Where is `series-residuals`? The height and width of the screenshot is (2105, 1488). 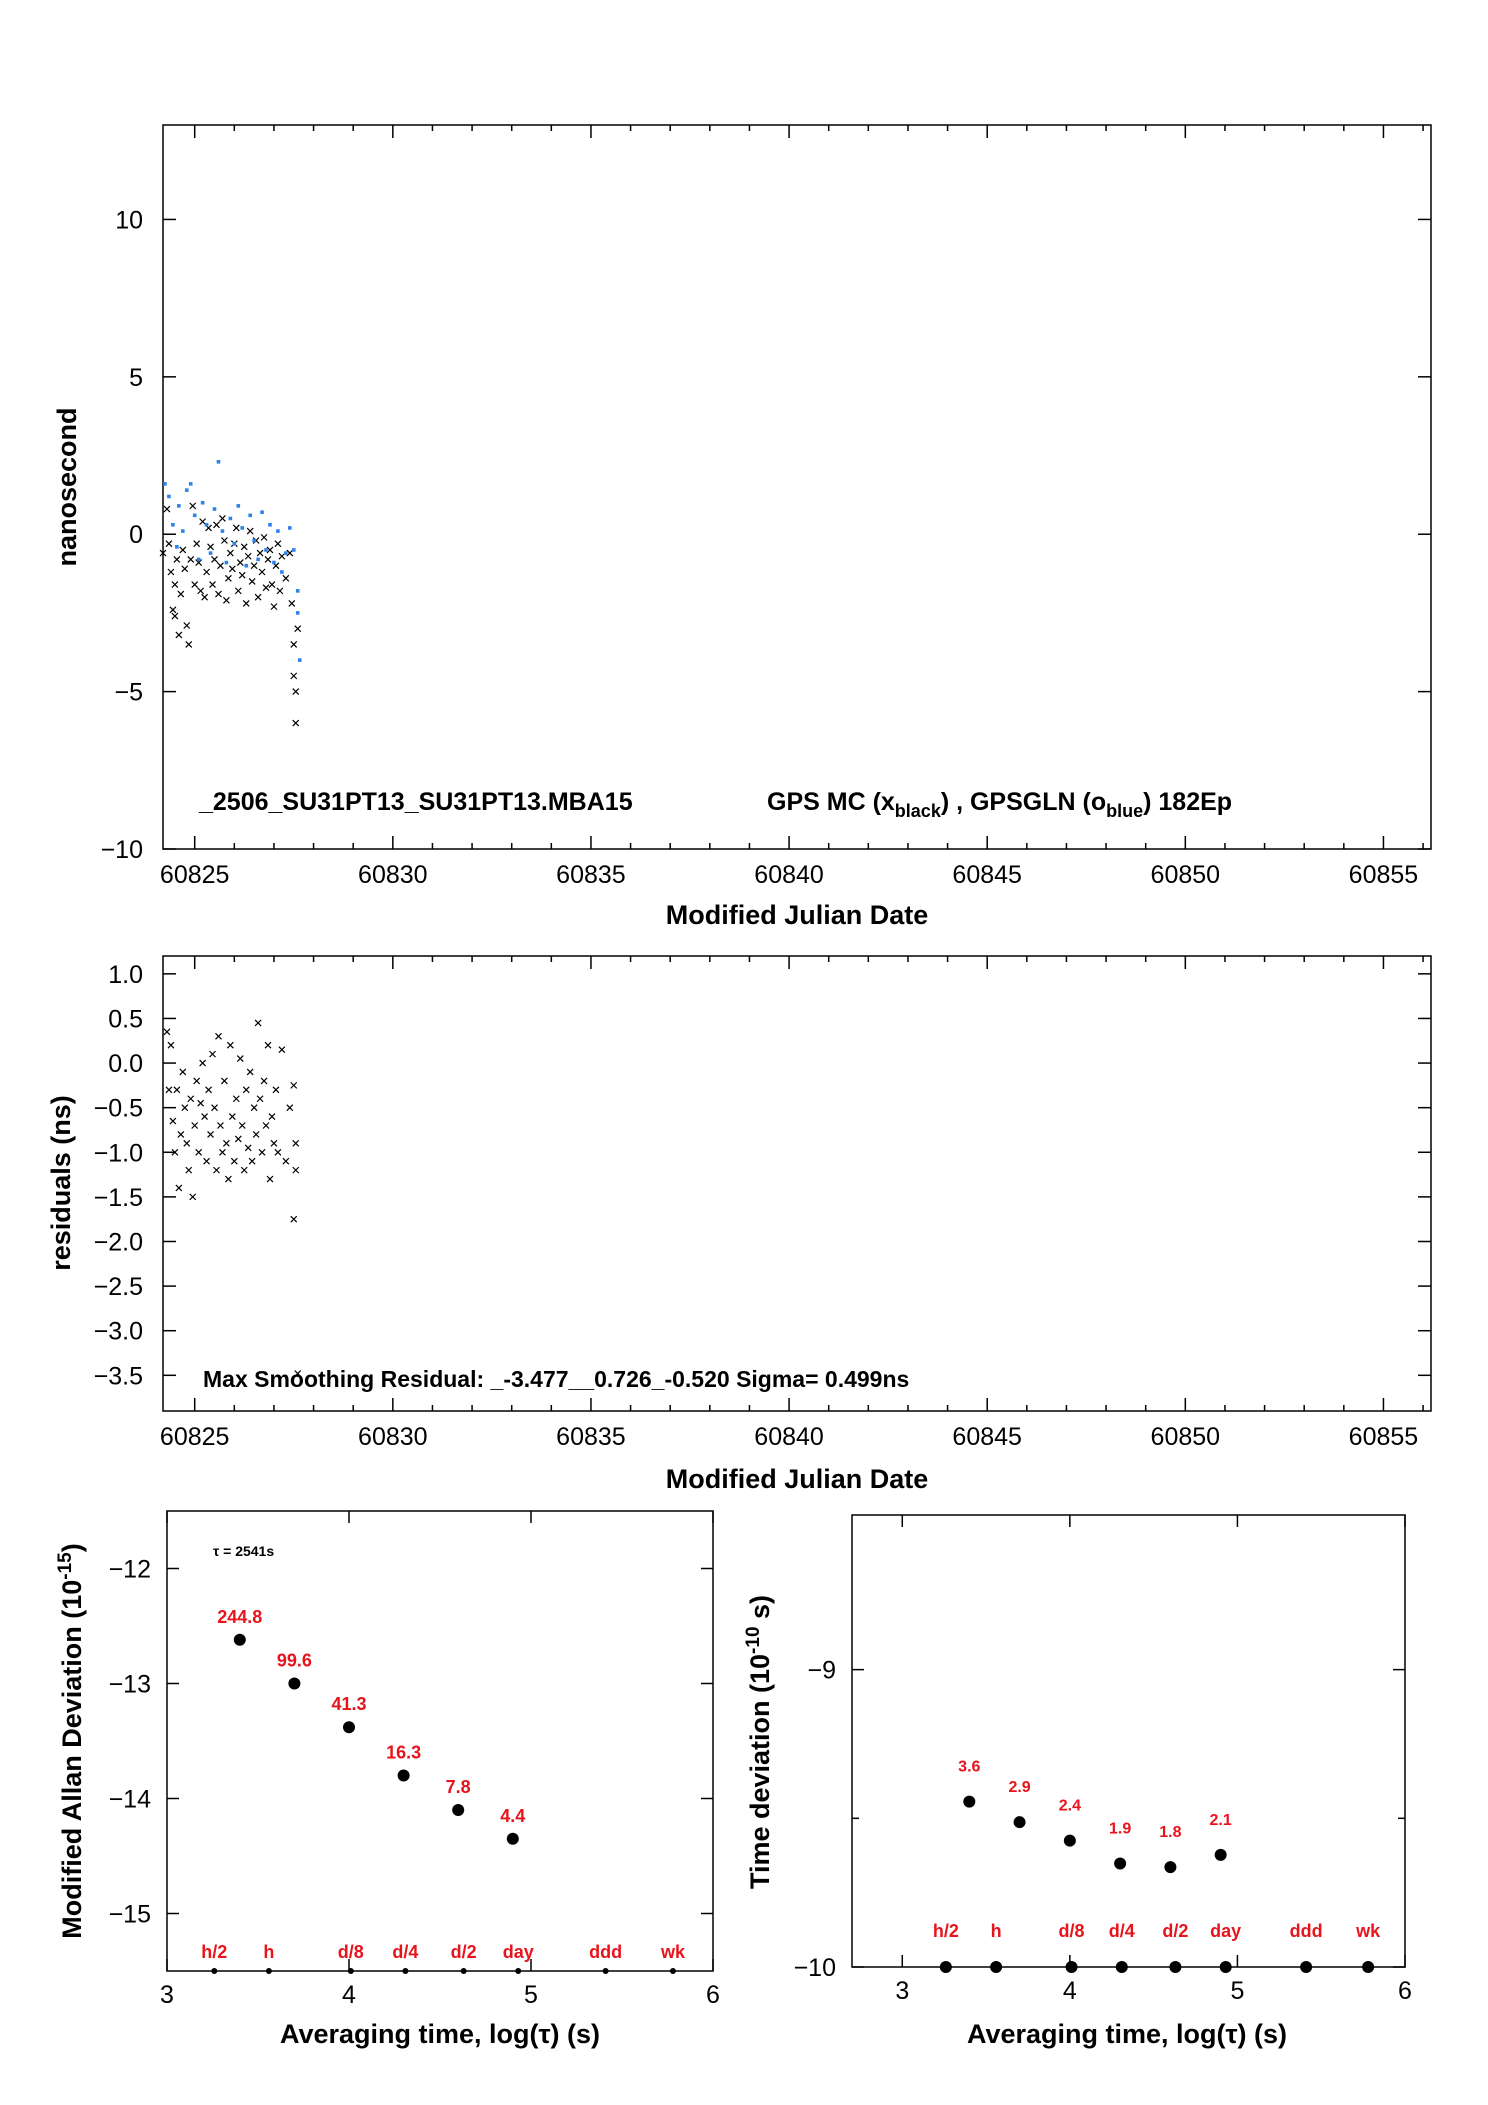 series-residuals is located at coordinates (232, 1198).